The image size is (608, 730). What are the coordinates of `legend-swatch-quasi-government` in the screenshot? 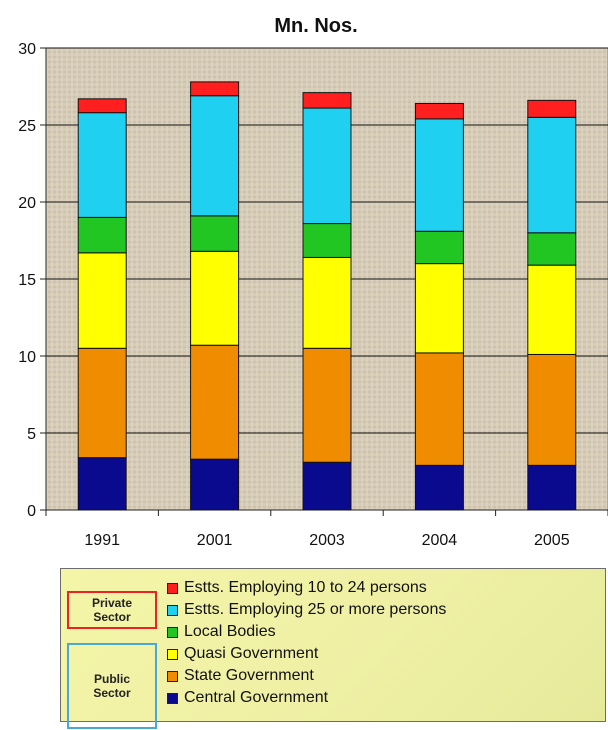 It's located at (172, 654).